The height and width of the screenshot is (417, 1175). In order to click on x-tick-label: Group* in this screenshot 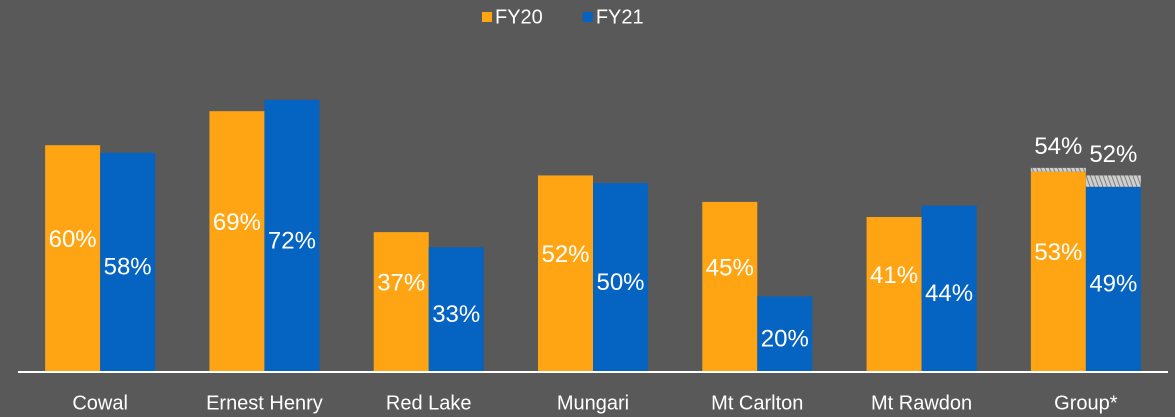, I will do `click(1086, 403)`.